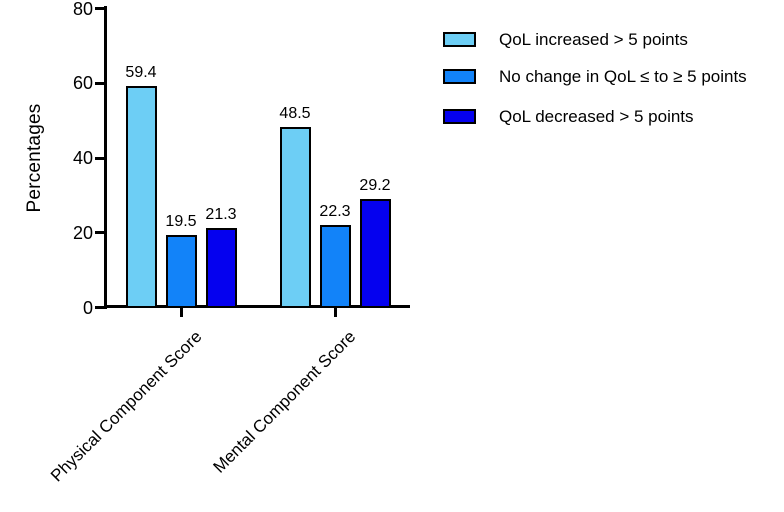 The height and width of the screenshot is (512, 784). What do you see at coordinates (221, 215) in the screenshot?
I see `bar-value-label: 21.3` at bounding box center [221, 215].